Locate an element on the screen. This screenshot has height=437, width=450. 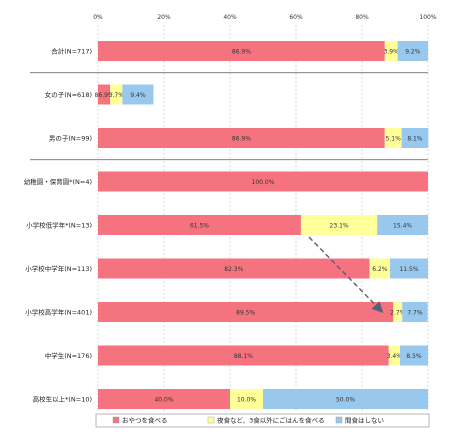
bar-row: 合計(N=717) 86.9% 3.9% 9.2% is located at coordinates (239, 51).